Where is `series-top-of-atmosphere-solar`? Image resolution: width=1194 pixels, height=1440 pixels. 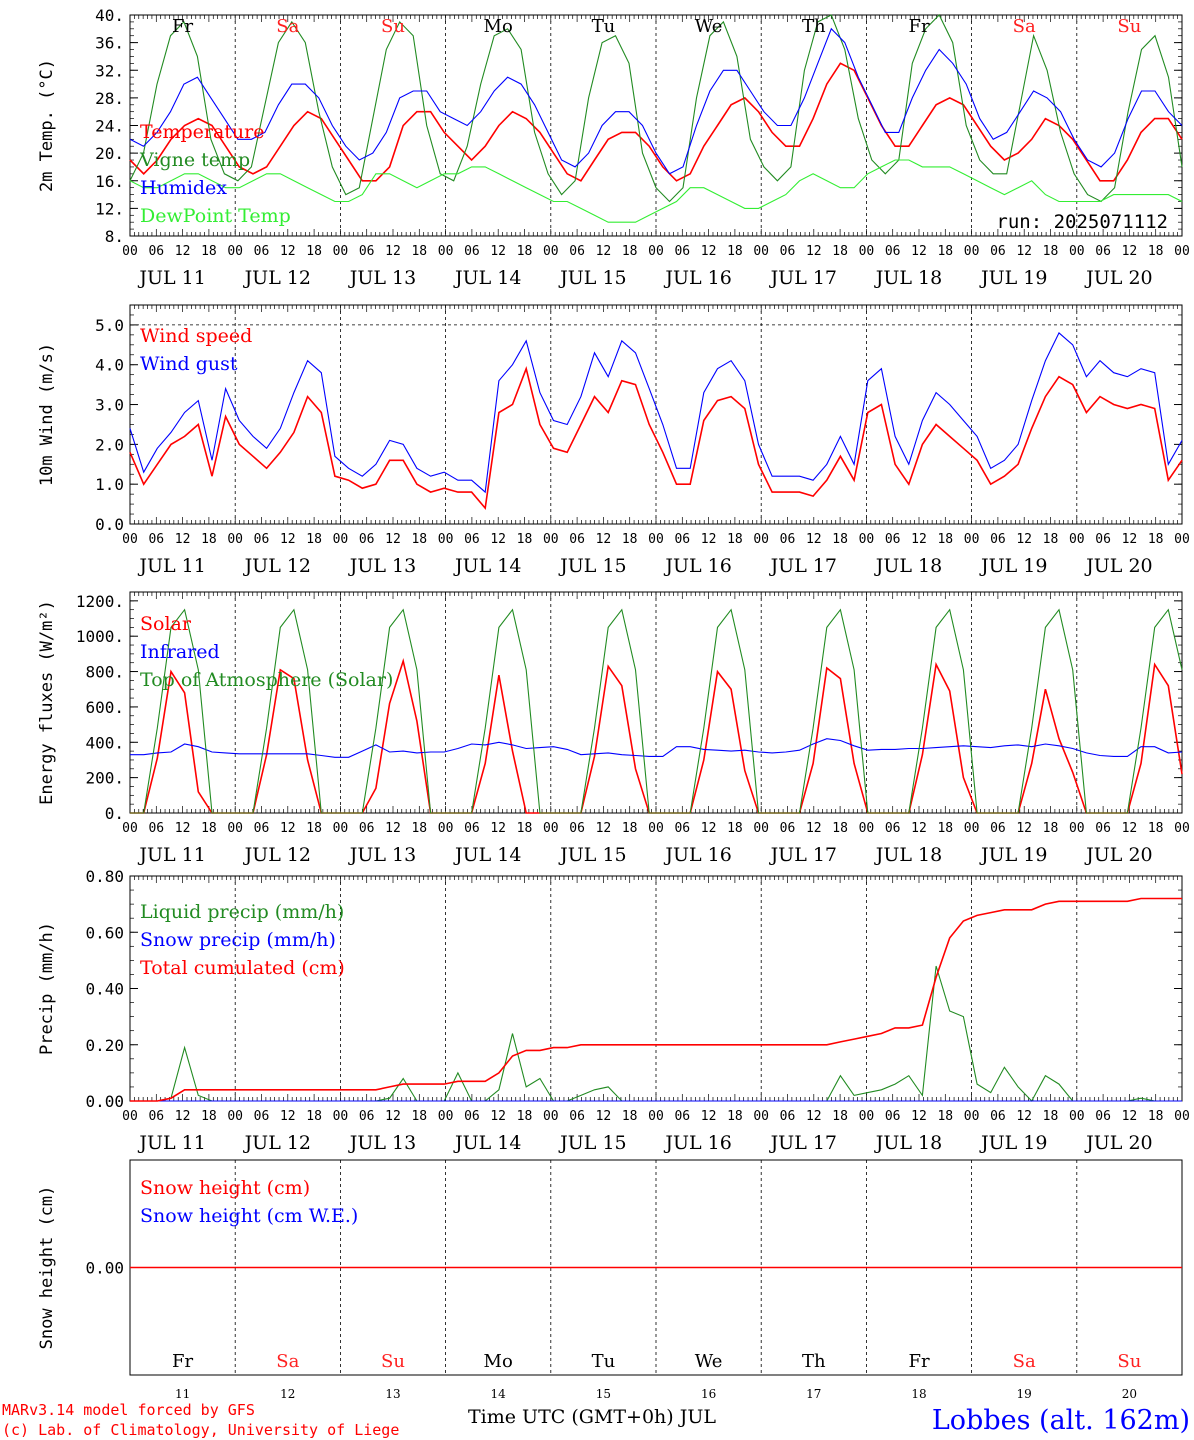
series-top-of-atmosphere-solar is located at coordinates (656, 711).